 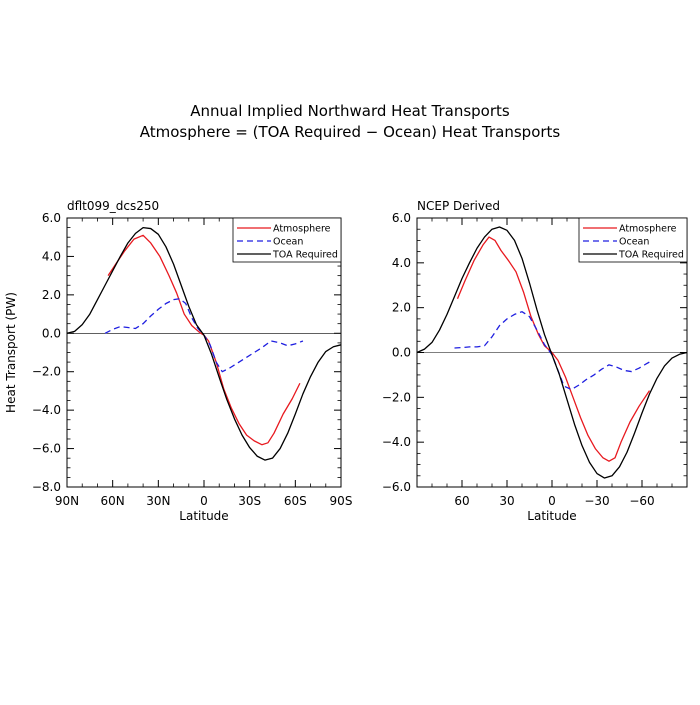 What do you see at coordinates (458, 206) in the screenshot?
I see `panel-subtitle: NCEP Derived` at bounding box center [458, 206].